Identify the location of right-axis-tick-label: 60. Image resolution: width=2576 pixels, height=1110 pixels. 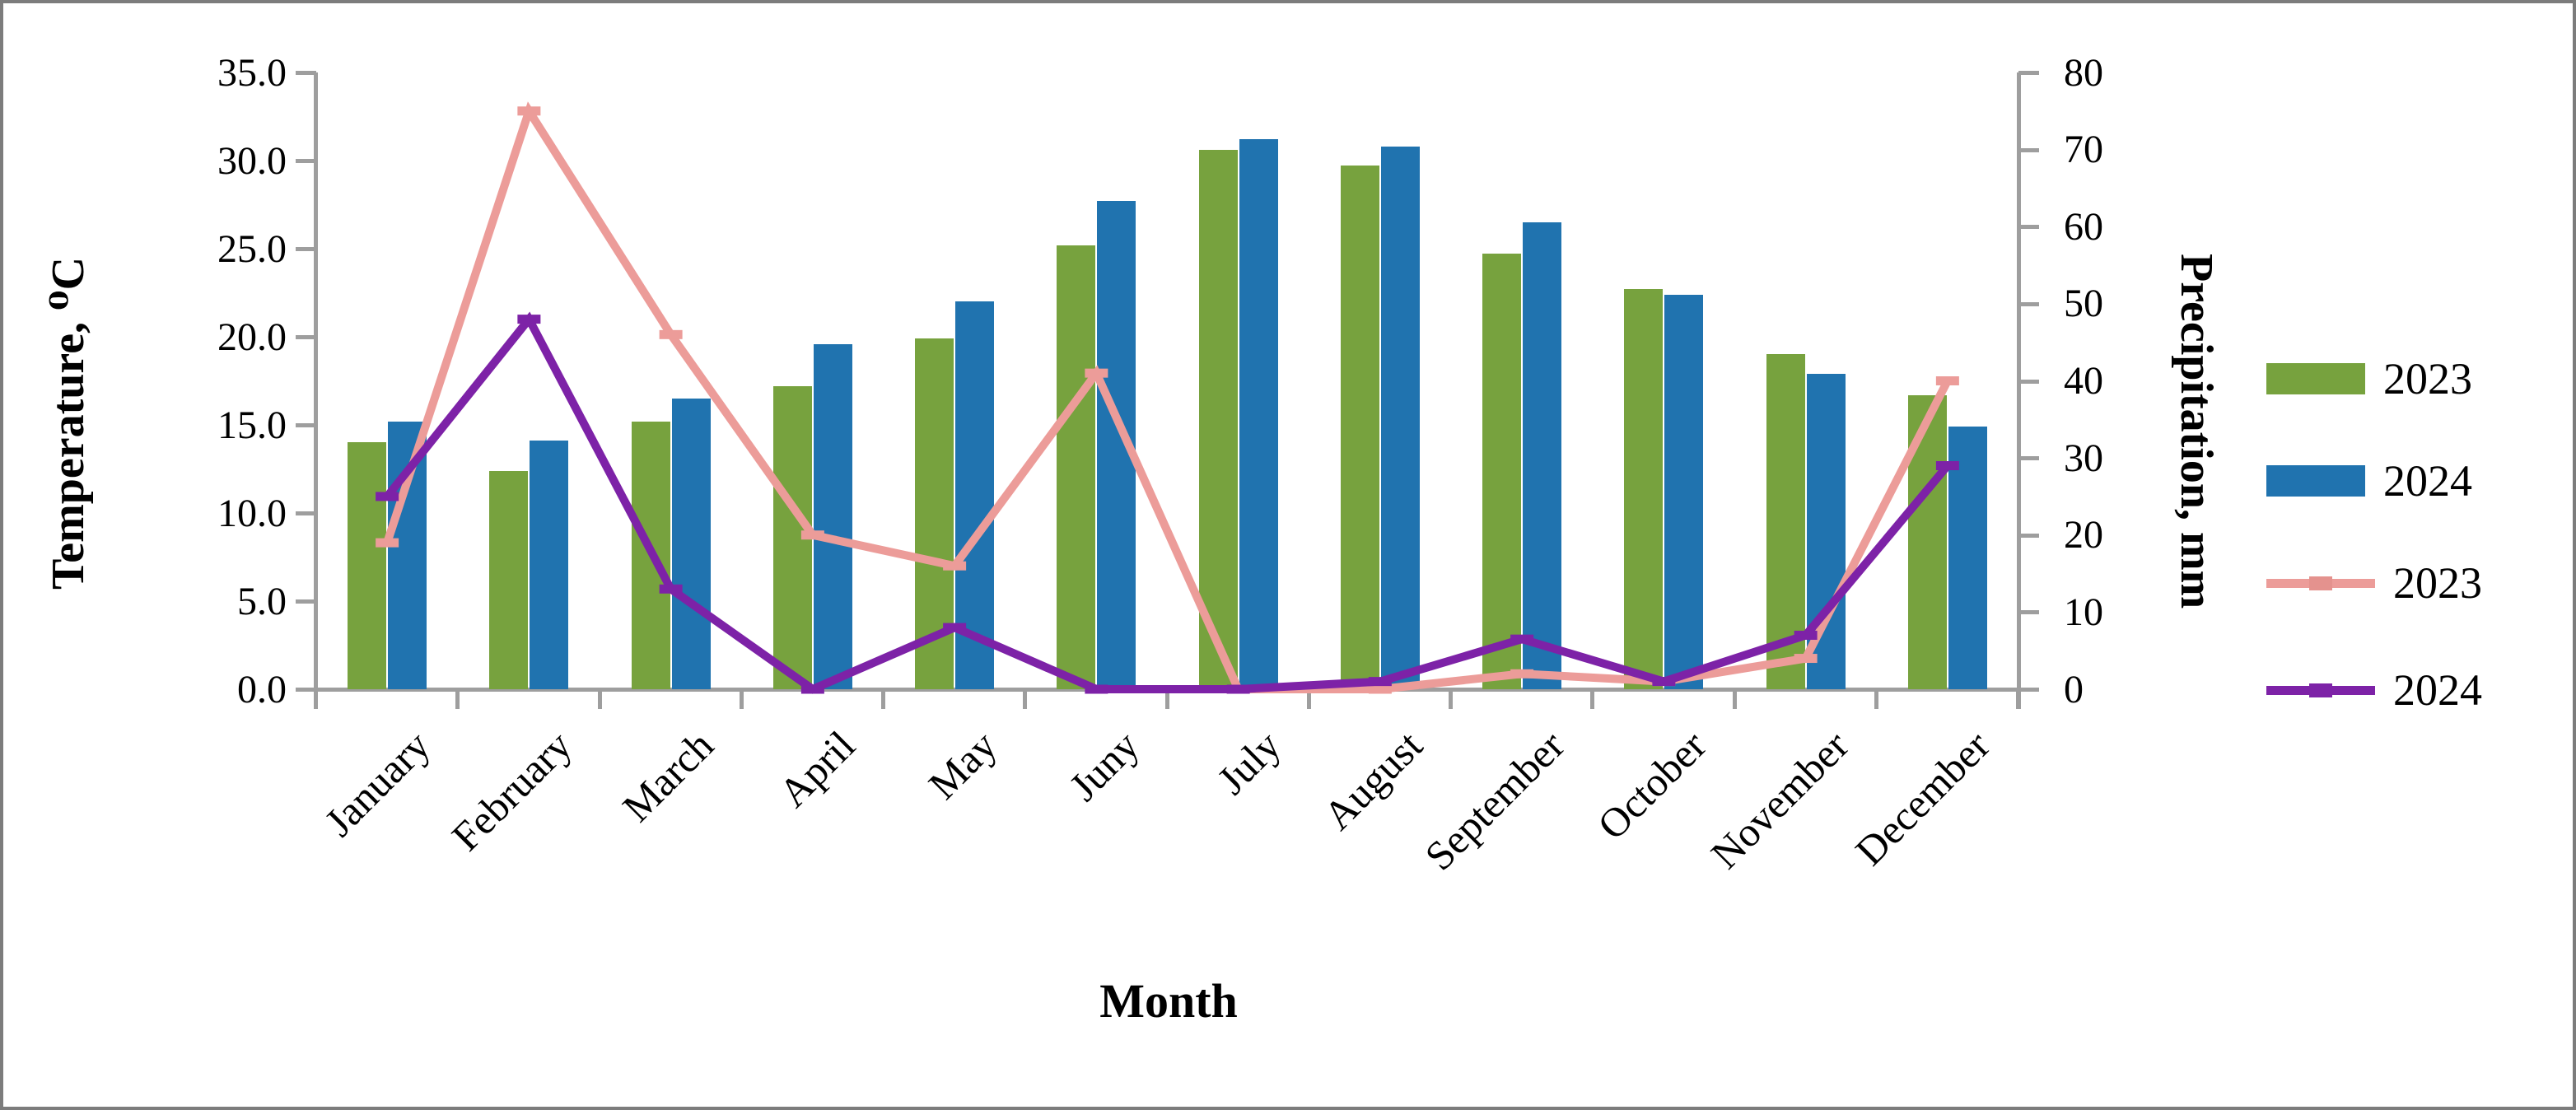
(2083, 226).